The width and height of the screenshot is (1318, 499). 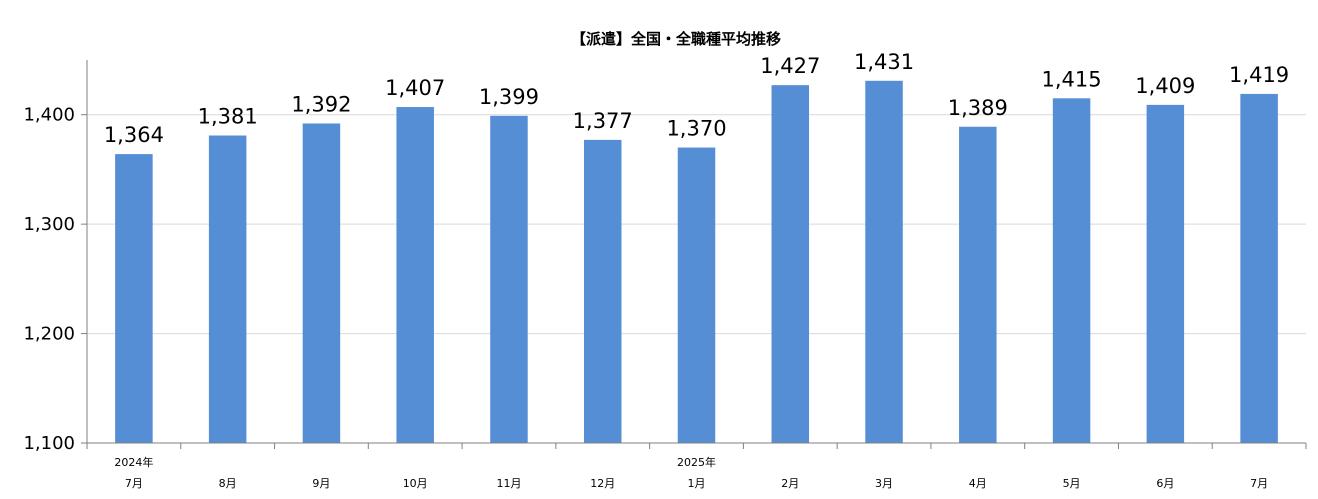 I want to click on y-tick-label: 1,200, so click(x=49, y=334).